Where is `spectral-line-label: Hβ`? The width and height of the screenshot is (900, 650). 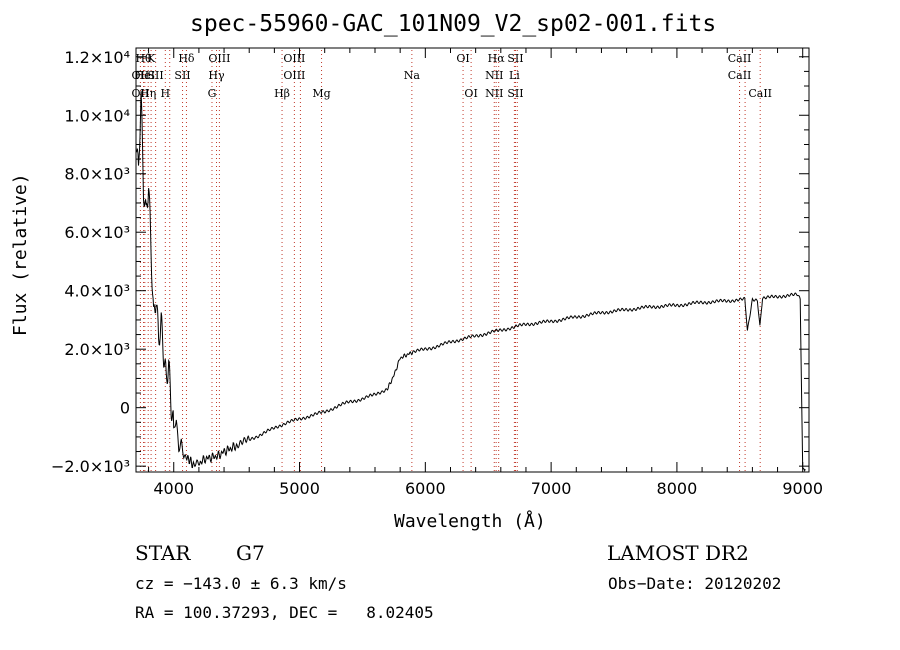 spectral-line-label: Hβ is located at coordinates (282, 93).